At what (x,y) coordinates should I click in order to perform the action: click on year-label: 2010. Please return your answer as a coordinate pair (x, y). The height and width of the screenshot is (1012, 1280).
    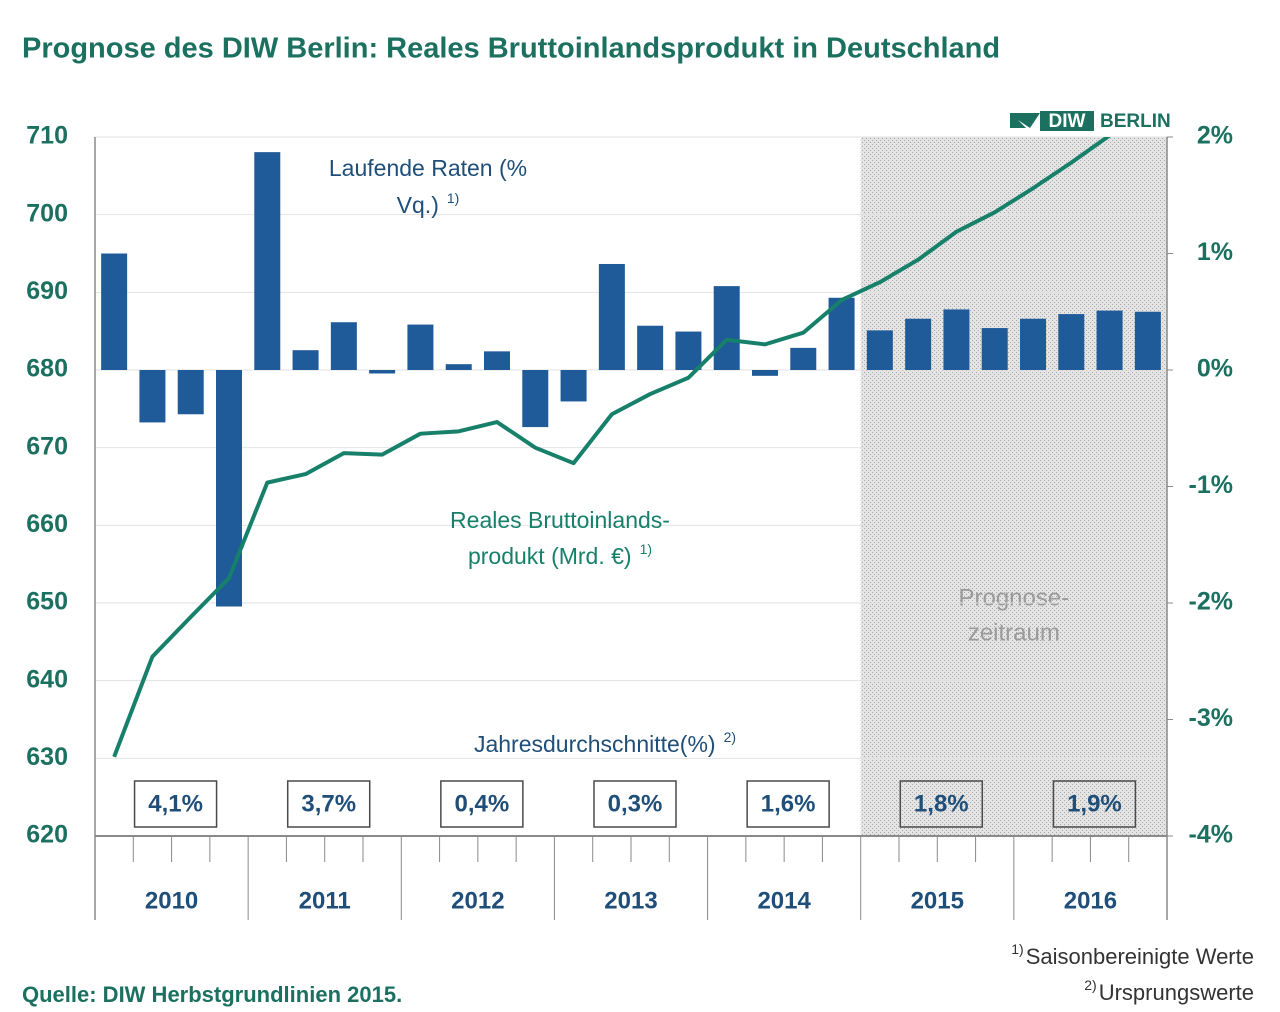
    Looking at the image, I should click on (171, 900).